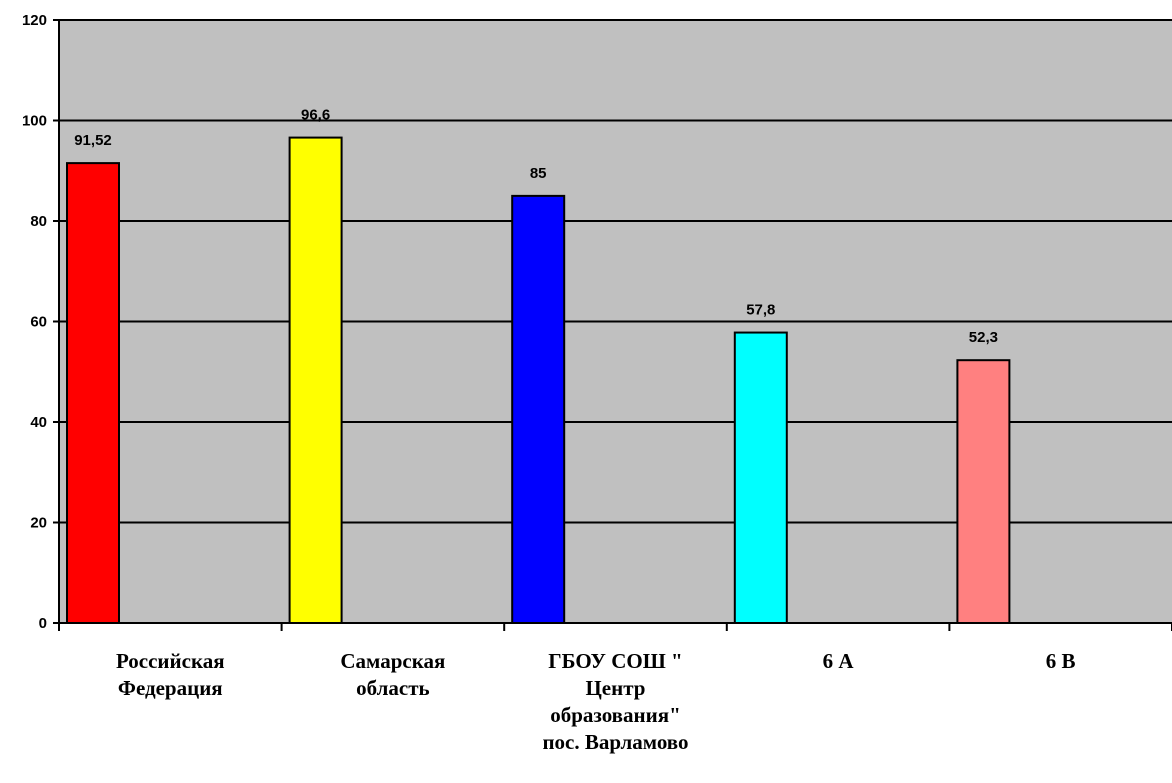 The height and width of the screenshot is (783, 1172). What do you see at coordinates (393, 675) in the screenshot?
I see `x-tick-label: Самарская область` at bounding box center [393, 675].